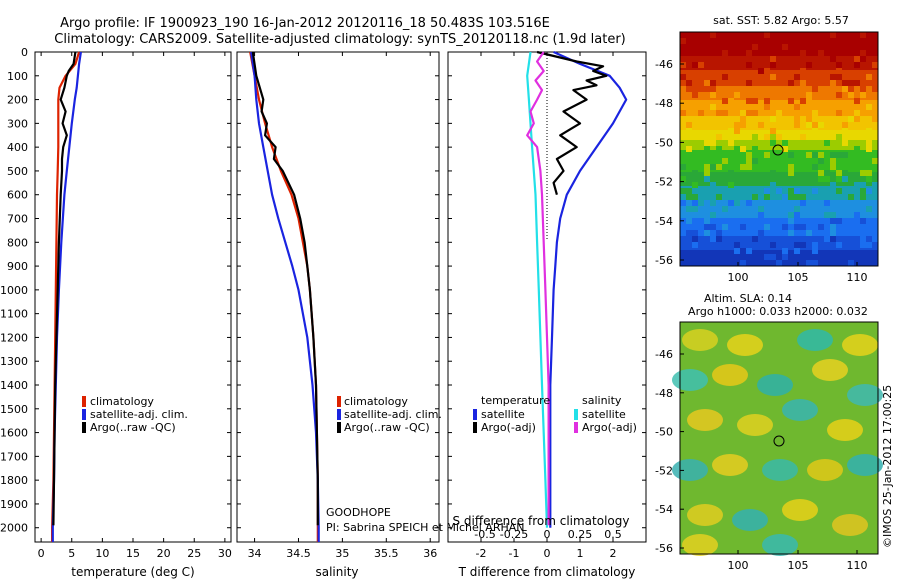  What do you see at coordinates (664, 142) in the screenshot?
I see `map-y-tick-label: -50` at bounding box center [664, 142].